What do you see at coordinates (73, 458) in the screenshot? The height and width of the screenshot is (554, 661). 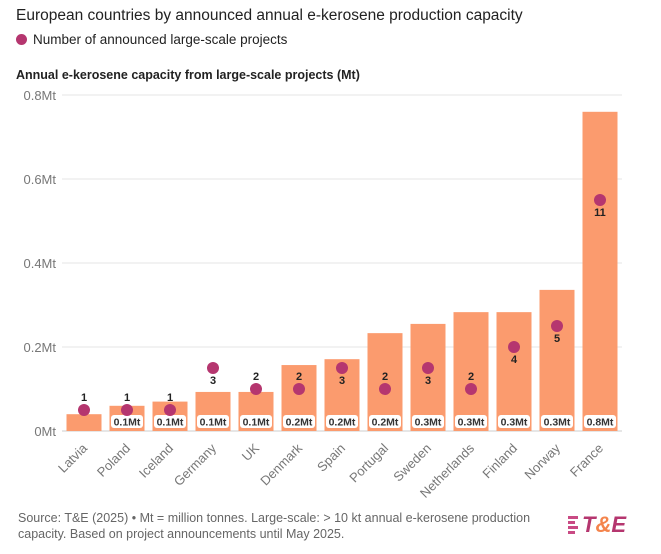 I see `x-tick-label: Latvia` at bounding box center [73, 458].